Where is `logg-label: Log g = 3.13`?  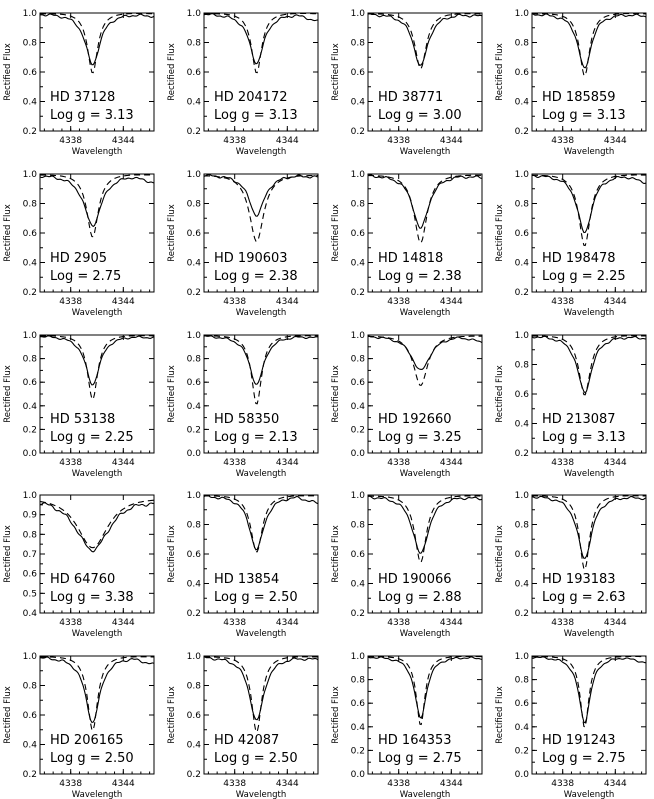 logg-label: Log g = 3.13 is located at coordinates (256, 115).